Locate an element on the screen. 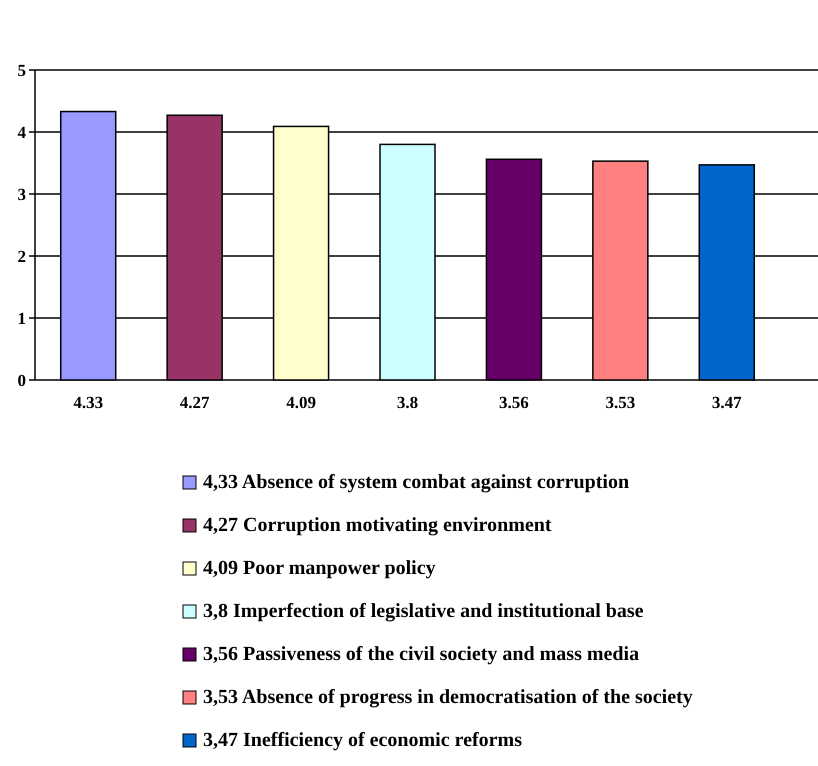 The image size is (818, 766). data-label: 3.56 is located at coordinates (514, 402).